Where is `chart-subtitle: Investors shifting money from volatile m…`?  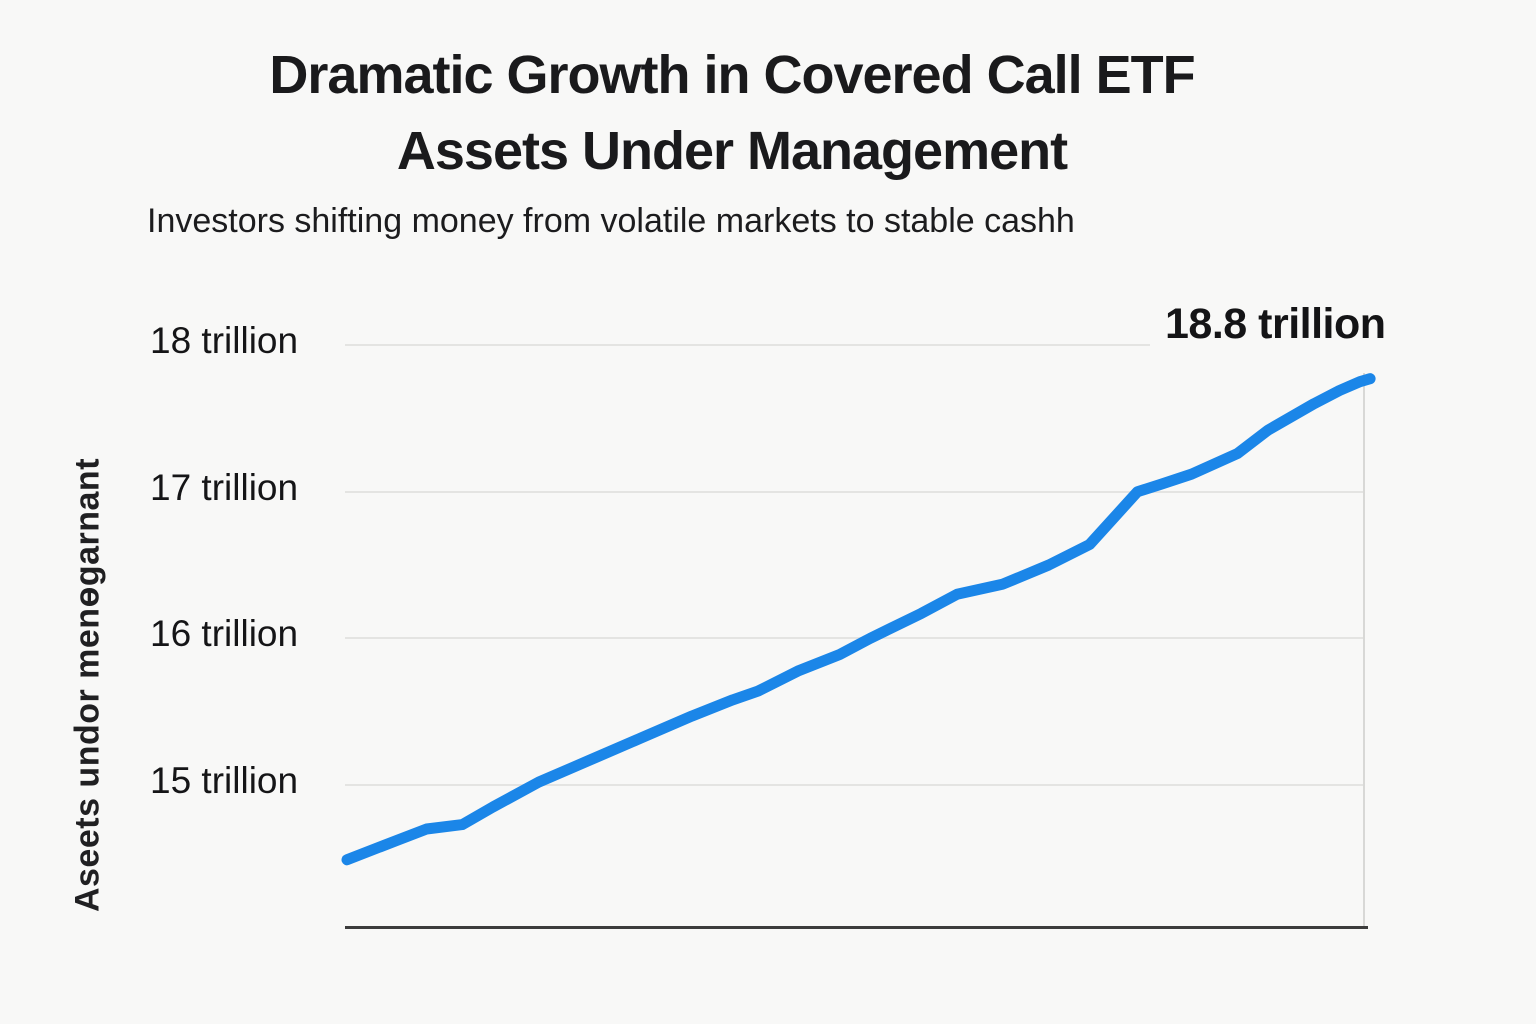 chart-subtitle: Investors shifting money from volatile m… is located at coordinates (611, 221).